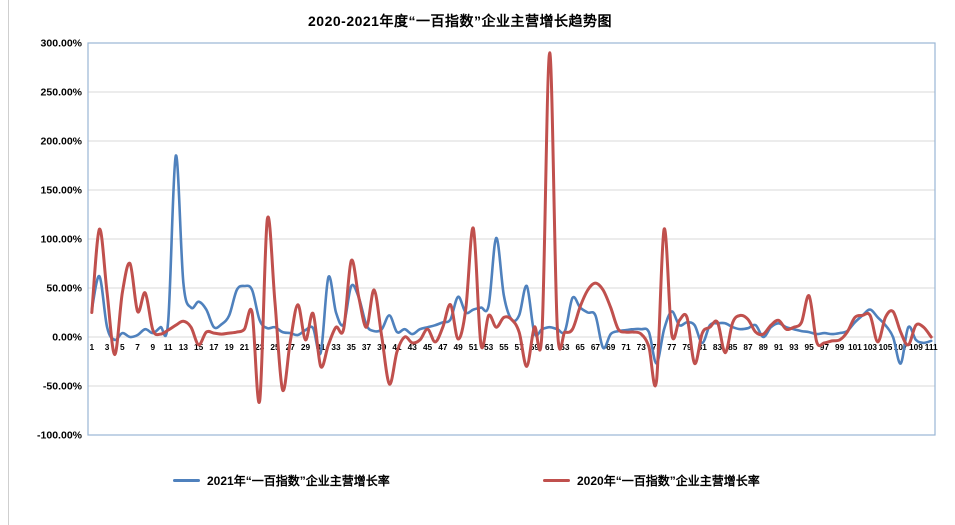 The image size is (955, 525). What do you see at coordinates (748, 347) in the screenshot?
I see `x-axis-tick-label: 87` at bounding box center [748, 347].